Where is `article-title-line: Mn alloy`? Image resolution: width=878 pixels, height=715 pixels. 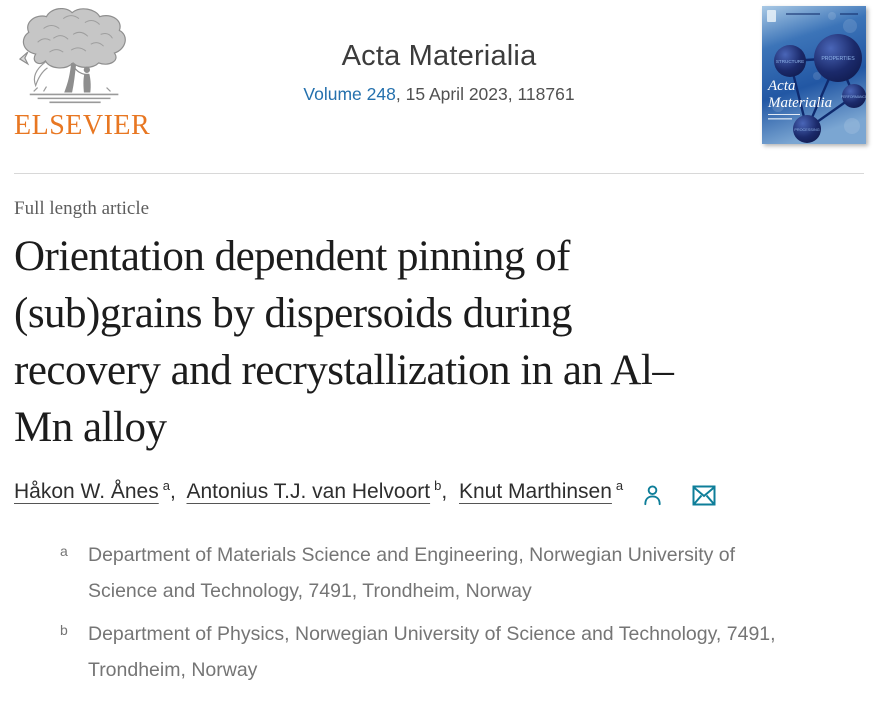 article-title-line: Mn alloy is located at coordinates (90, 427).